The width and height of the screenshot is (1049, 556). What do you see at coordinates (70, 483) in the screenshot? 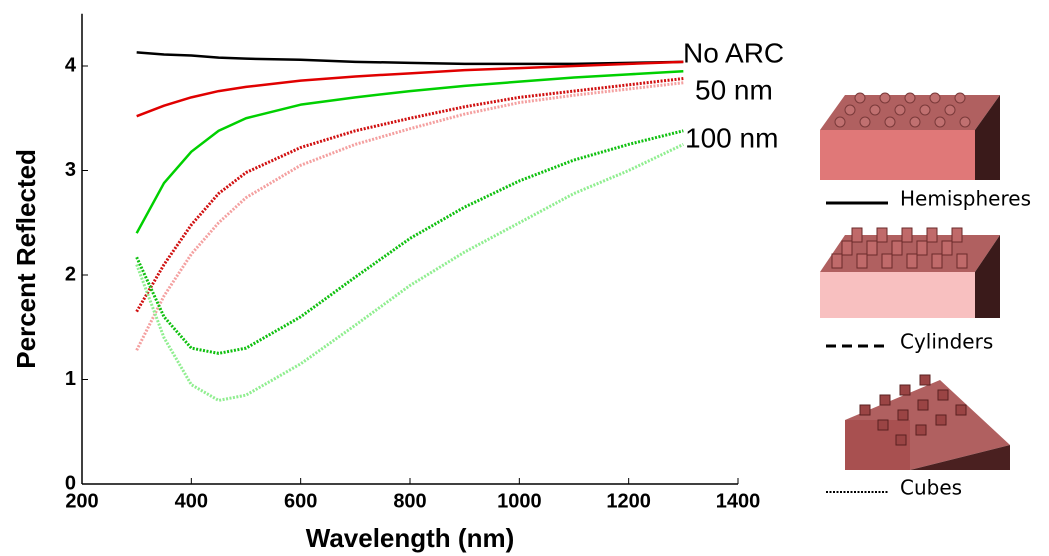
I see `y-tick-label: 0` at bounding box center [70, 483].